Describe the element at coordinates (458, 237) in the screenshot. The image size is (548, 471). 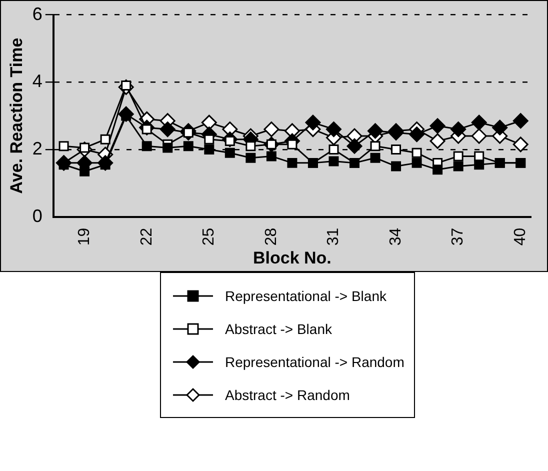
I see `x-tick-label: 37` at that location.